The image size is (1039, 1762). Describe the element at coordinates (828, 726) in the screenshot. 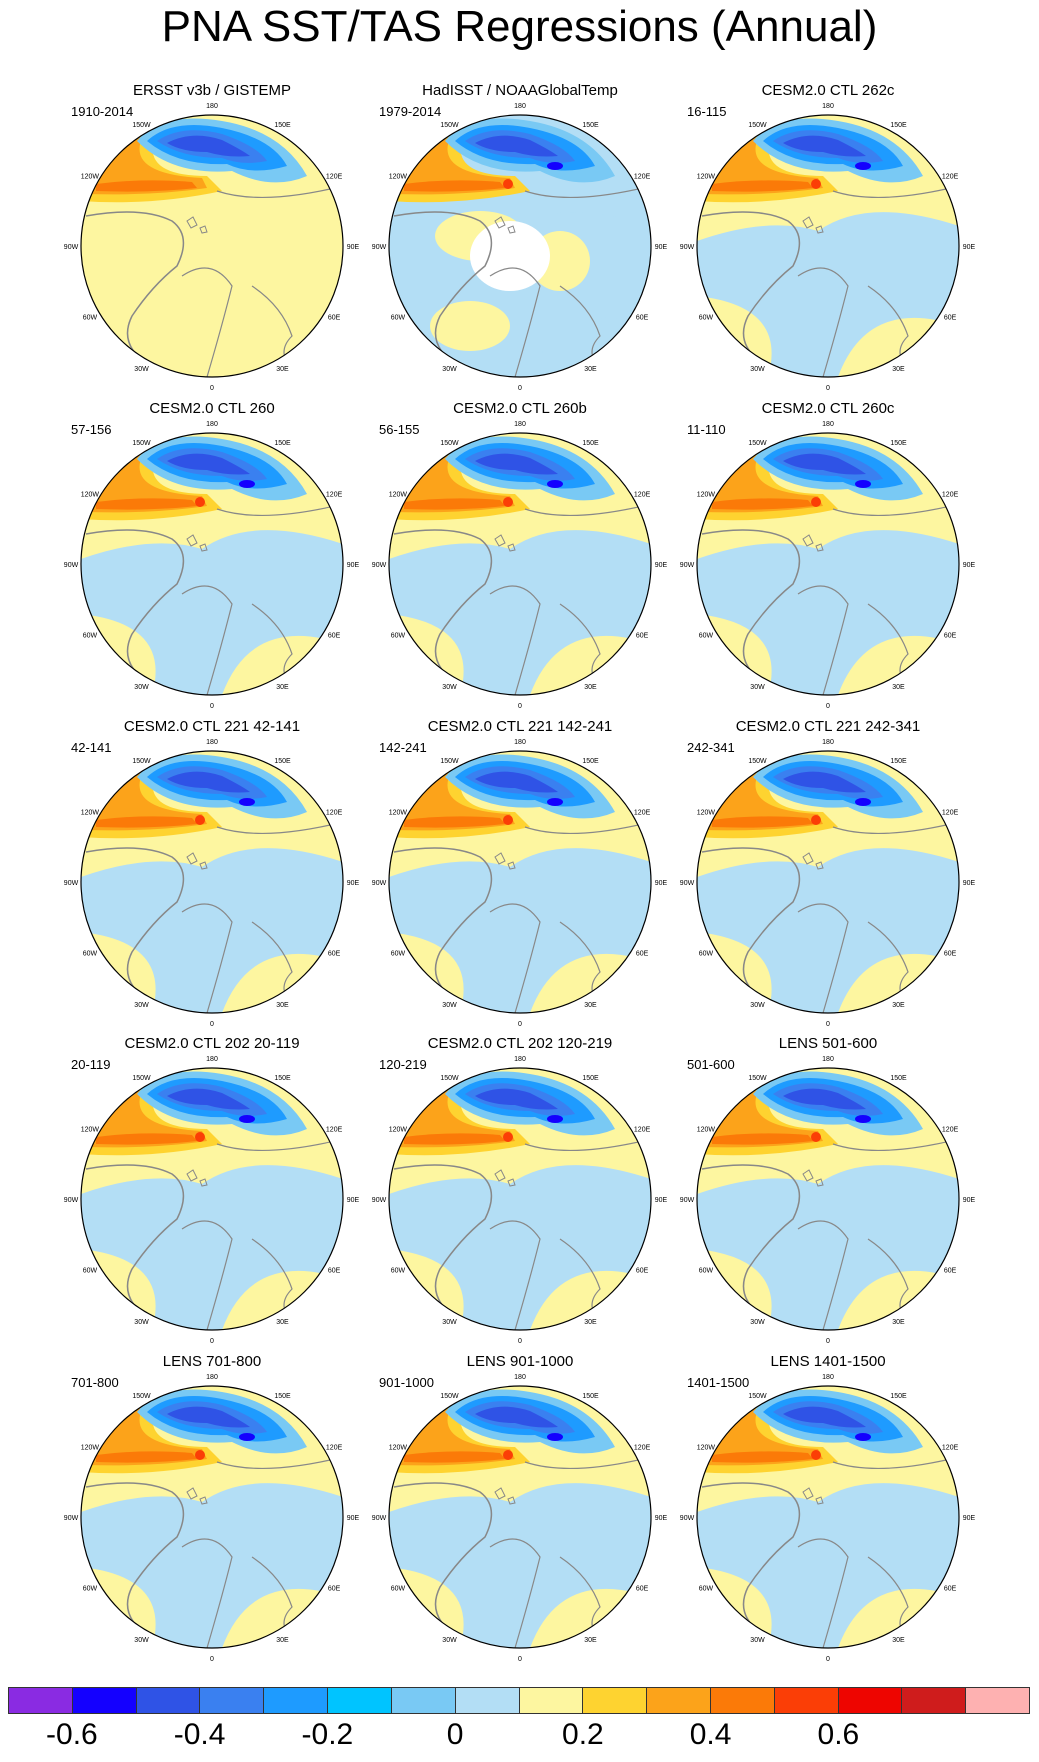

I see `panel-title: CESM2.0 CTL 221 242-341` at that location.